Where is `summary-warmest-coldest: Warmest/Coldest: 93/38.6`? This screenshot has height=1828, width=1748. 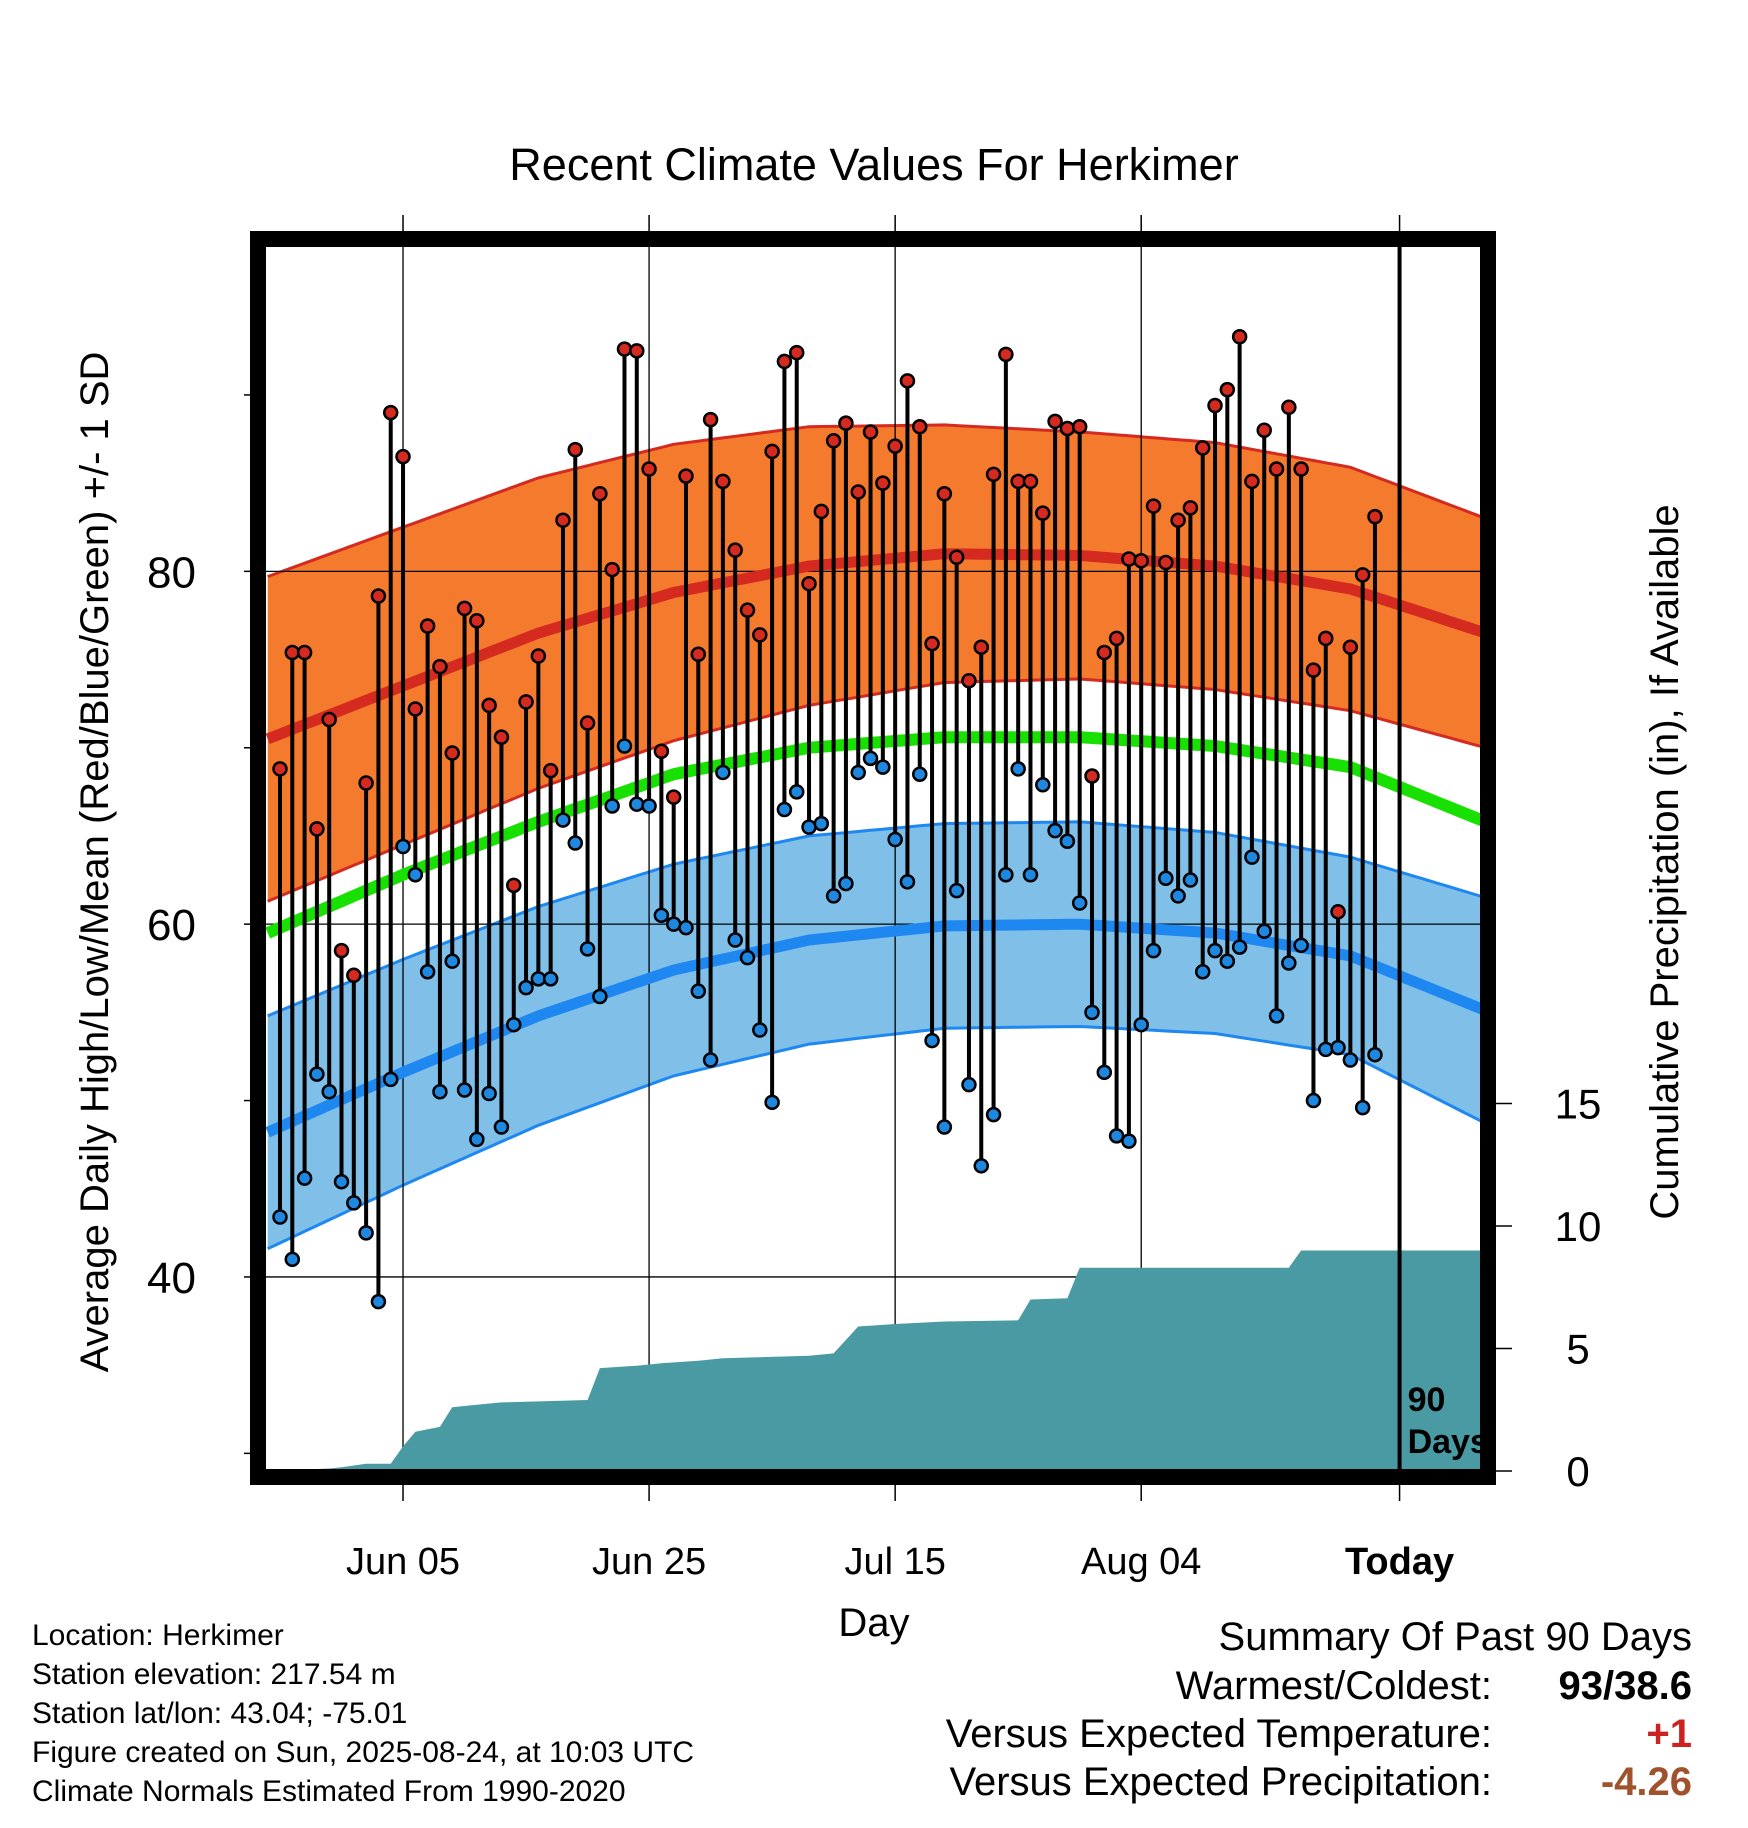
summary-warmest-coldest: Warmest/Coldest: 93/38.6 is located at coordinates (1319, 1686).